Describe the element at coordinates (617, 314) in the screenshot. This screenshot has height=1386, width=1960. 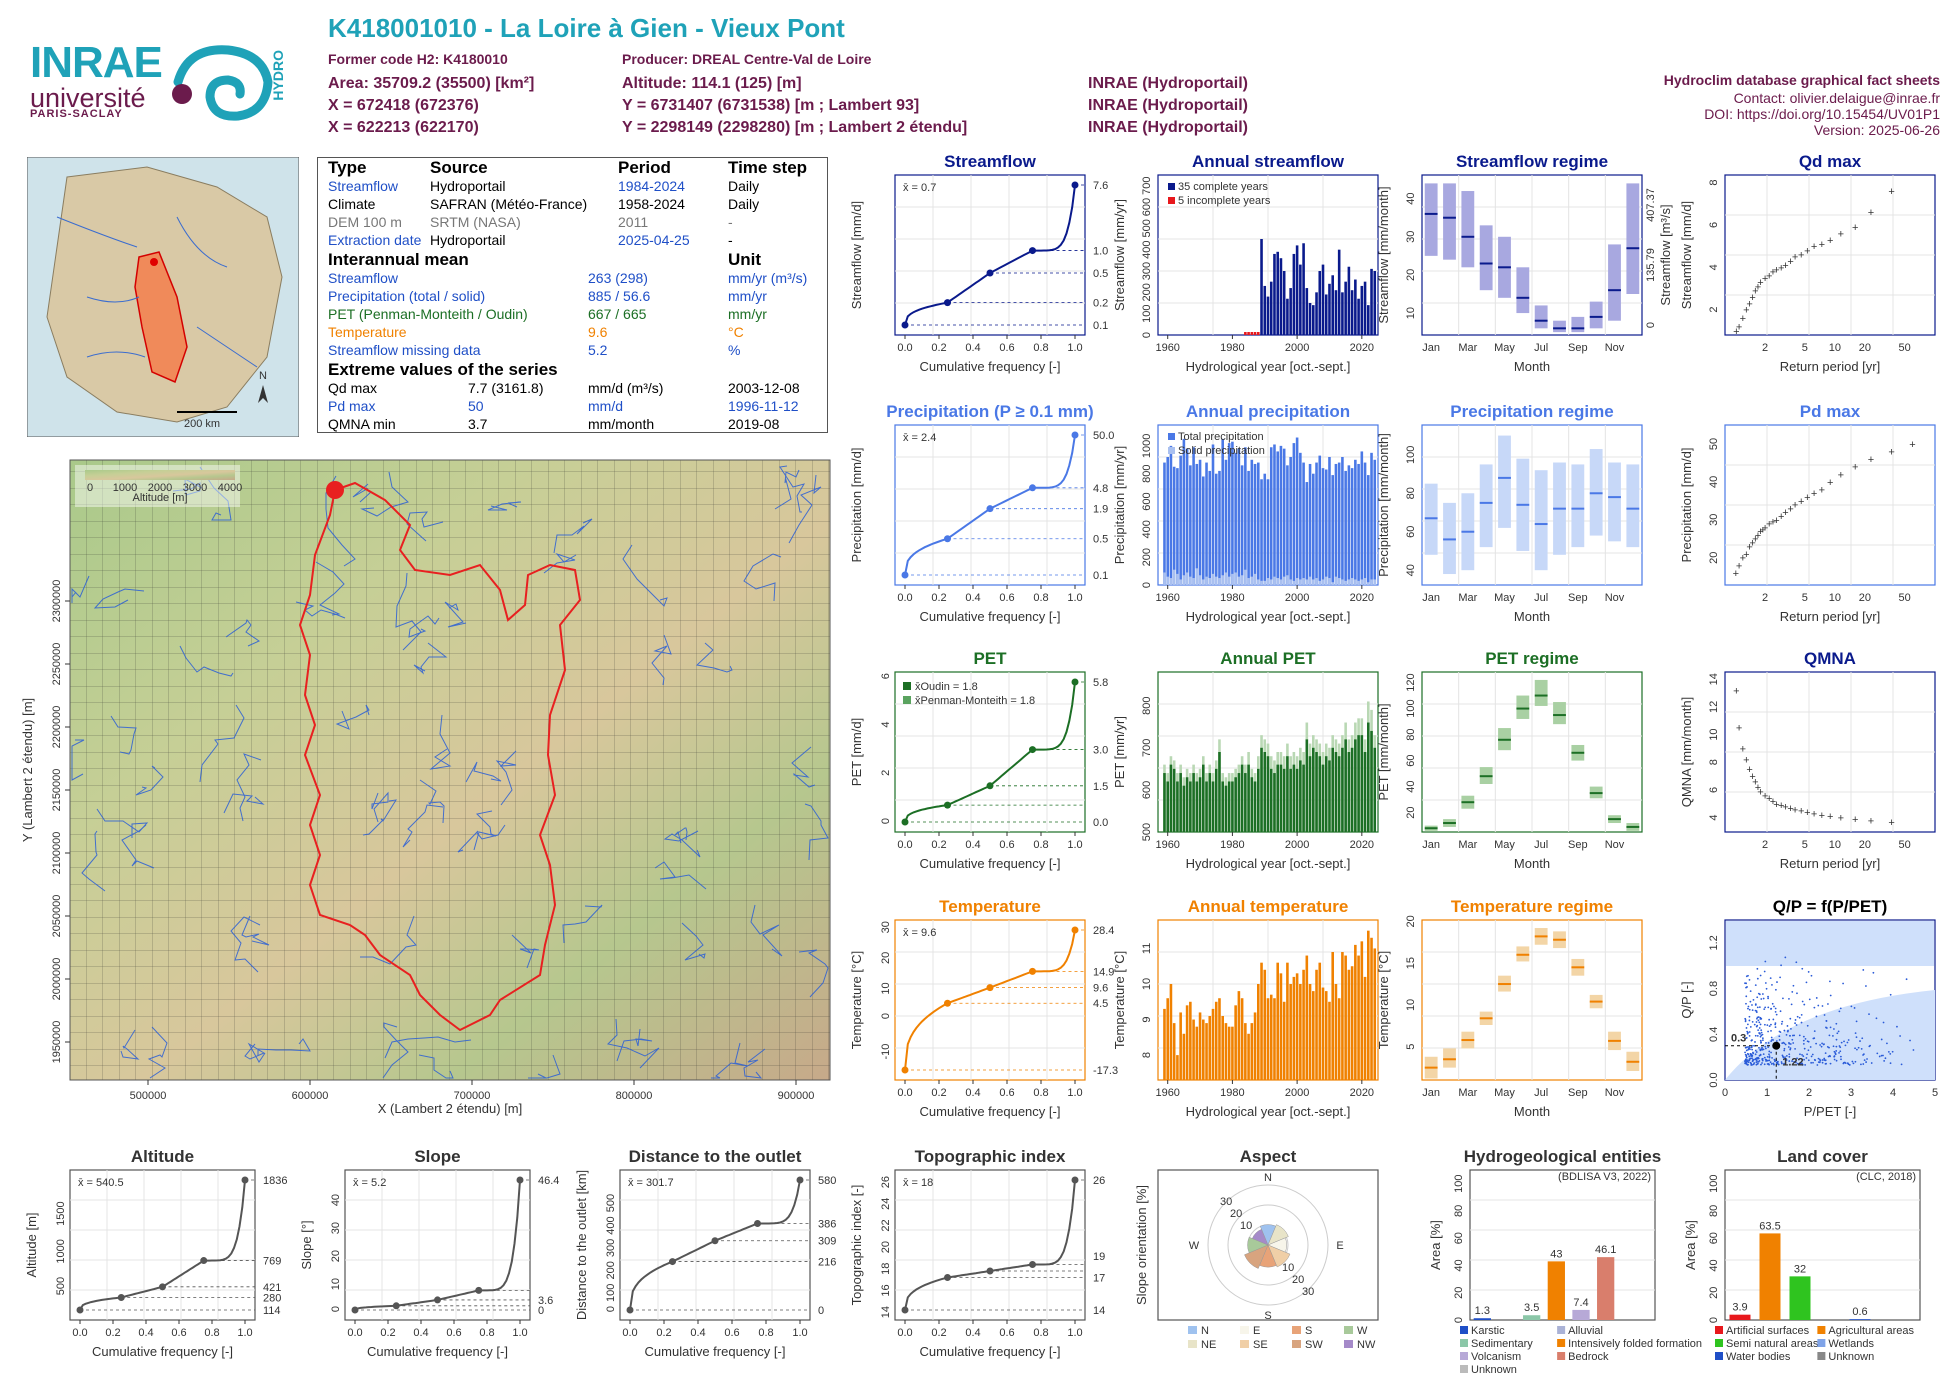
I see `mean-value: 667 / 665` at that location.